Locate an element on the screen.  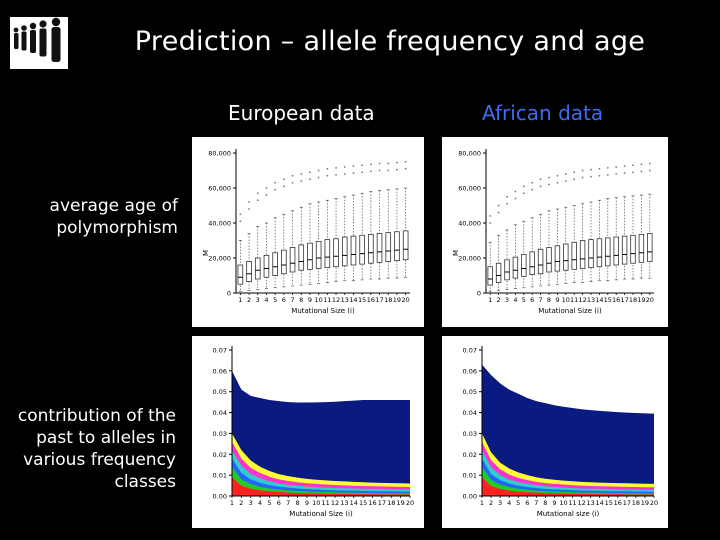
x-tick-label: 4 is located at coordinates (509, 503).